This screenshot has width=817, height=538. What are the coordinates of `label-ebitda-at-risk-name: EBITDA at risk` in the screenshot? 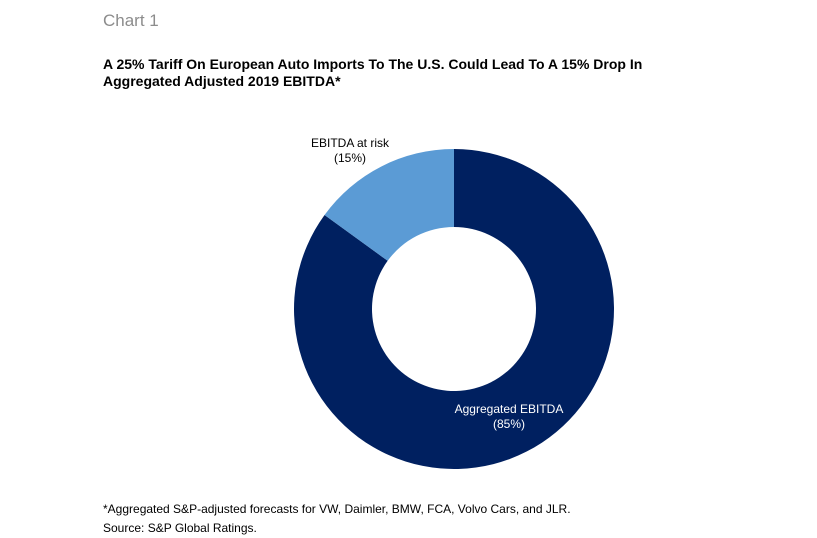 It's located at (350, 143).